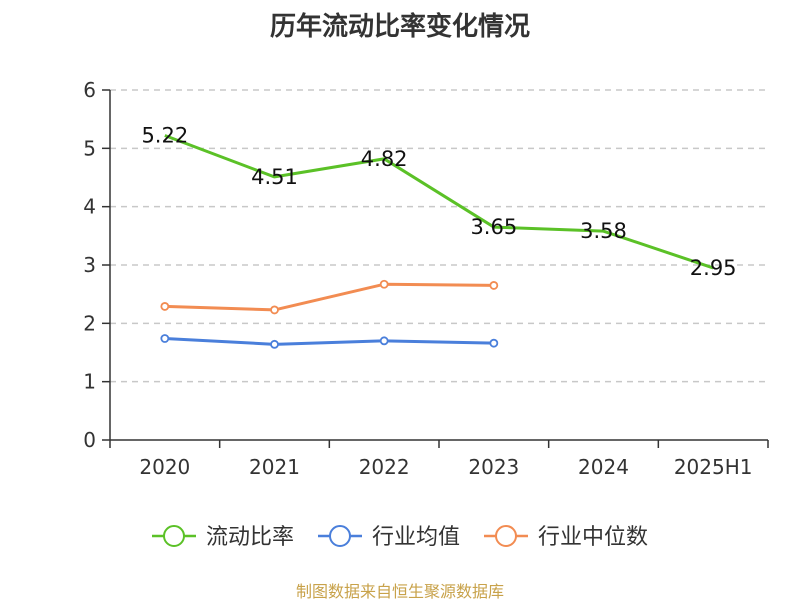  Describe the element at coordinates (89, 90) in the screenshot. I see `y-tick-label: 6` at that location.